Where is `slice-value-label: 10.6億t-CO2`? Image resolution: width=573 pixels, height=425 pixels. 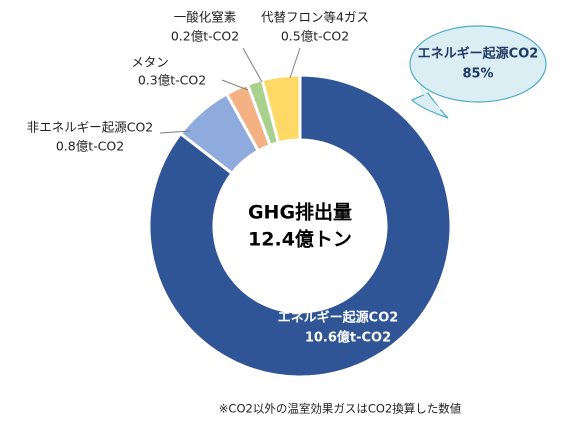
slice-value-label: 10.6億t-CO2 is located at coordinates (348, 338).